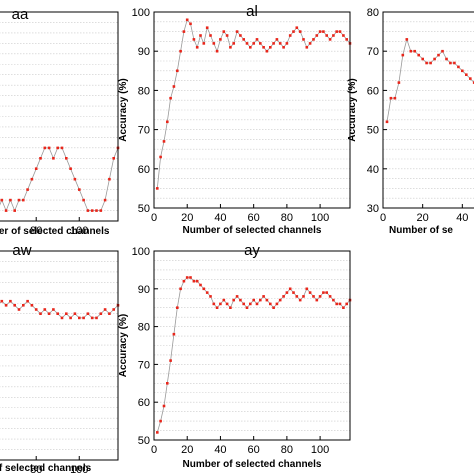  What do you see at coordinates (59, 309) in the screenshot?
I see `series-line` at bounding box center [59, 309].